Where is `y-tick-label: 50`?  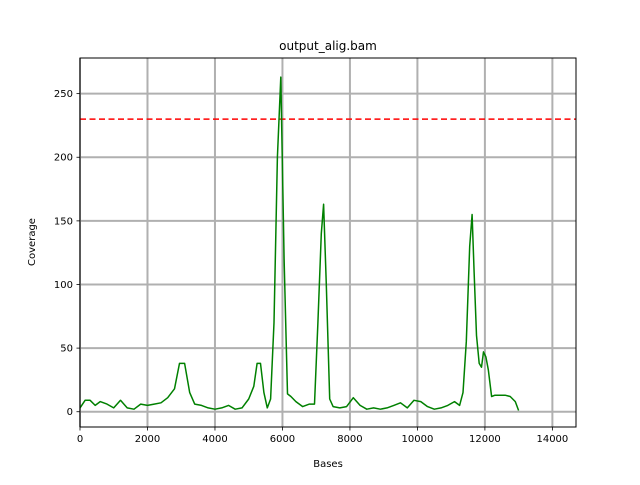
y-tick-label: 50 is located at coordinates (66, 349).